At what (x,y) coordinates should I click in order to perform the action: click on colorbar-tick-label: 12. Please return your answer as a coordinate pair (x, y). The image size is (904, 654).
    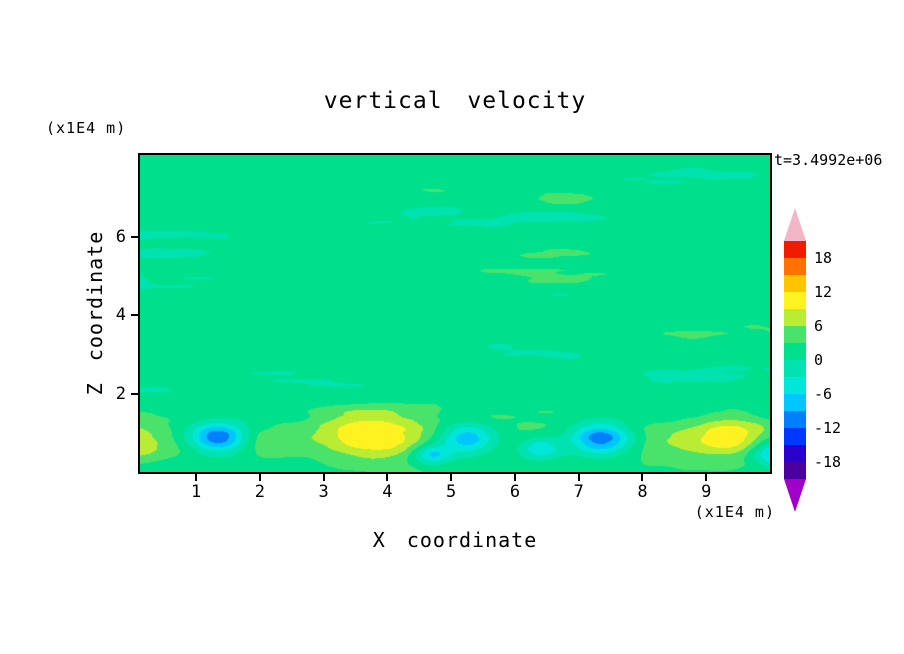
    Looking at the image, I should click on (823, 292).